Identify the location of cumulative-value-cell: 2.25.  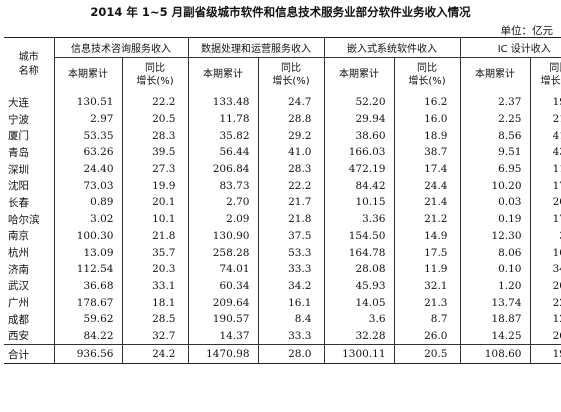
(494, 119).